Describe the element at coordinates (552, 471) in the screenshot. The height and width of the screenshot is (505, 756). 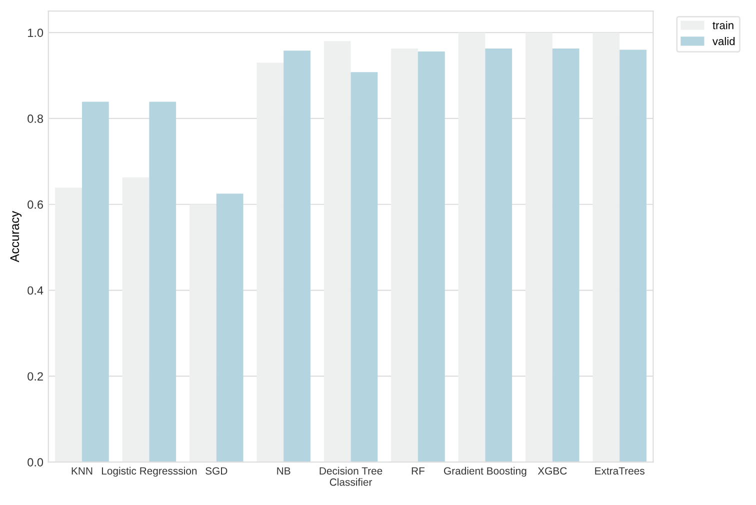
I see `x-tick-label: XGBC` at that location.